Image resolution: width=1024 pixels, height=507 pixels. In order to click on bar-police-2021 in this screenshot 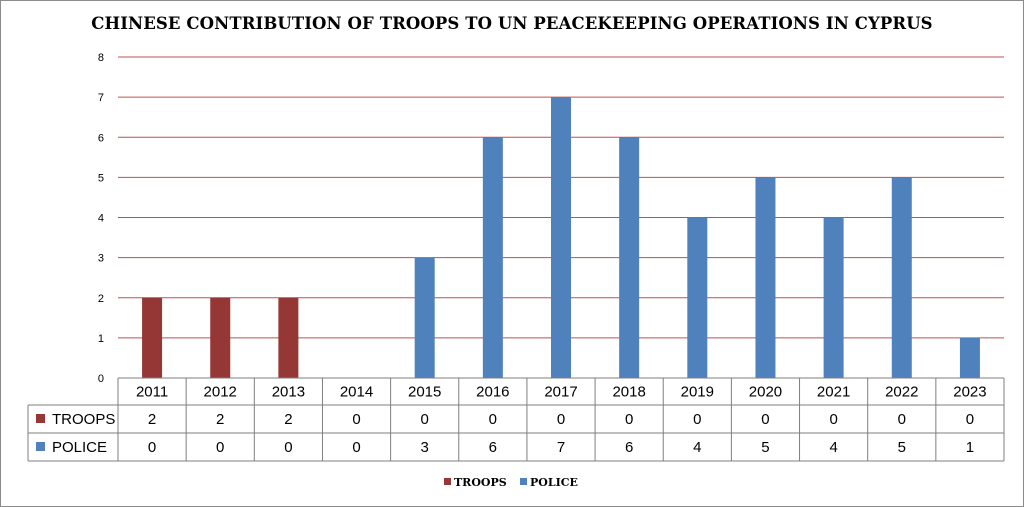, I will do `click(833, 297)`.